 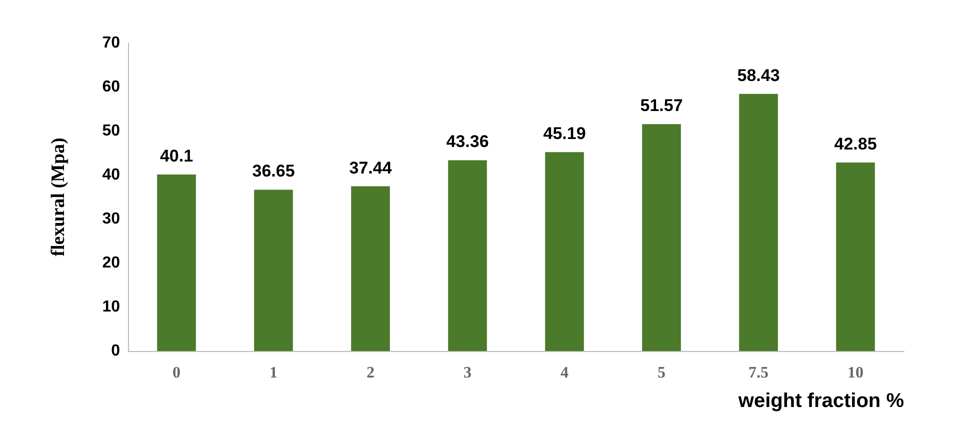 I want to click on data-label: 51.57, so click(x=661, y=106).